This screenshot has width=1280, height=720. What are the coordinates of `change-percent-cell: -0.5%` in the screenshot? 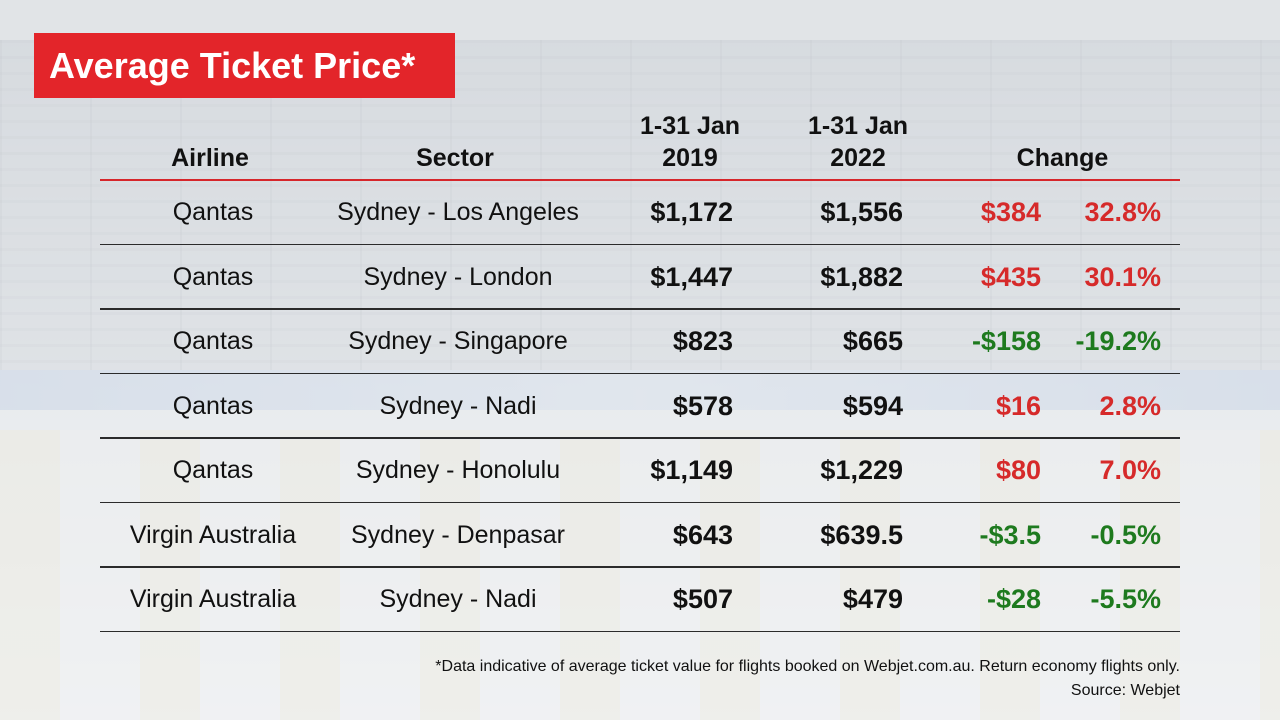 It's located at (1125, 534).